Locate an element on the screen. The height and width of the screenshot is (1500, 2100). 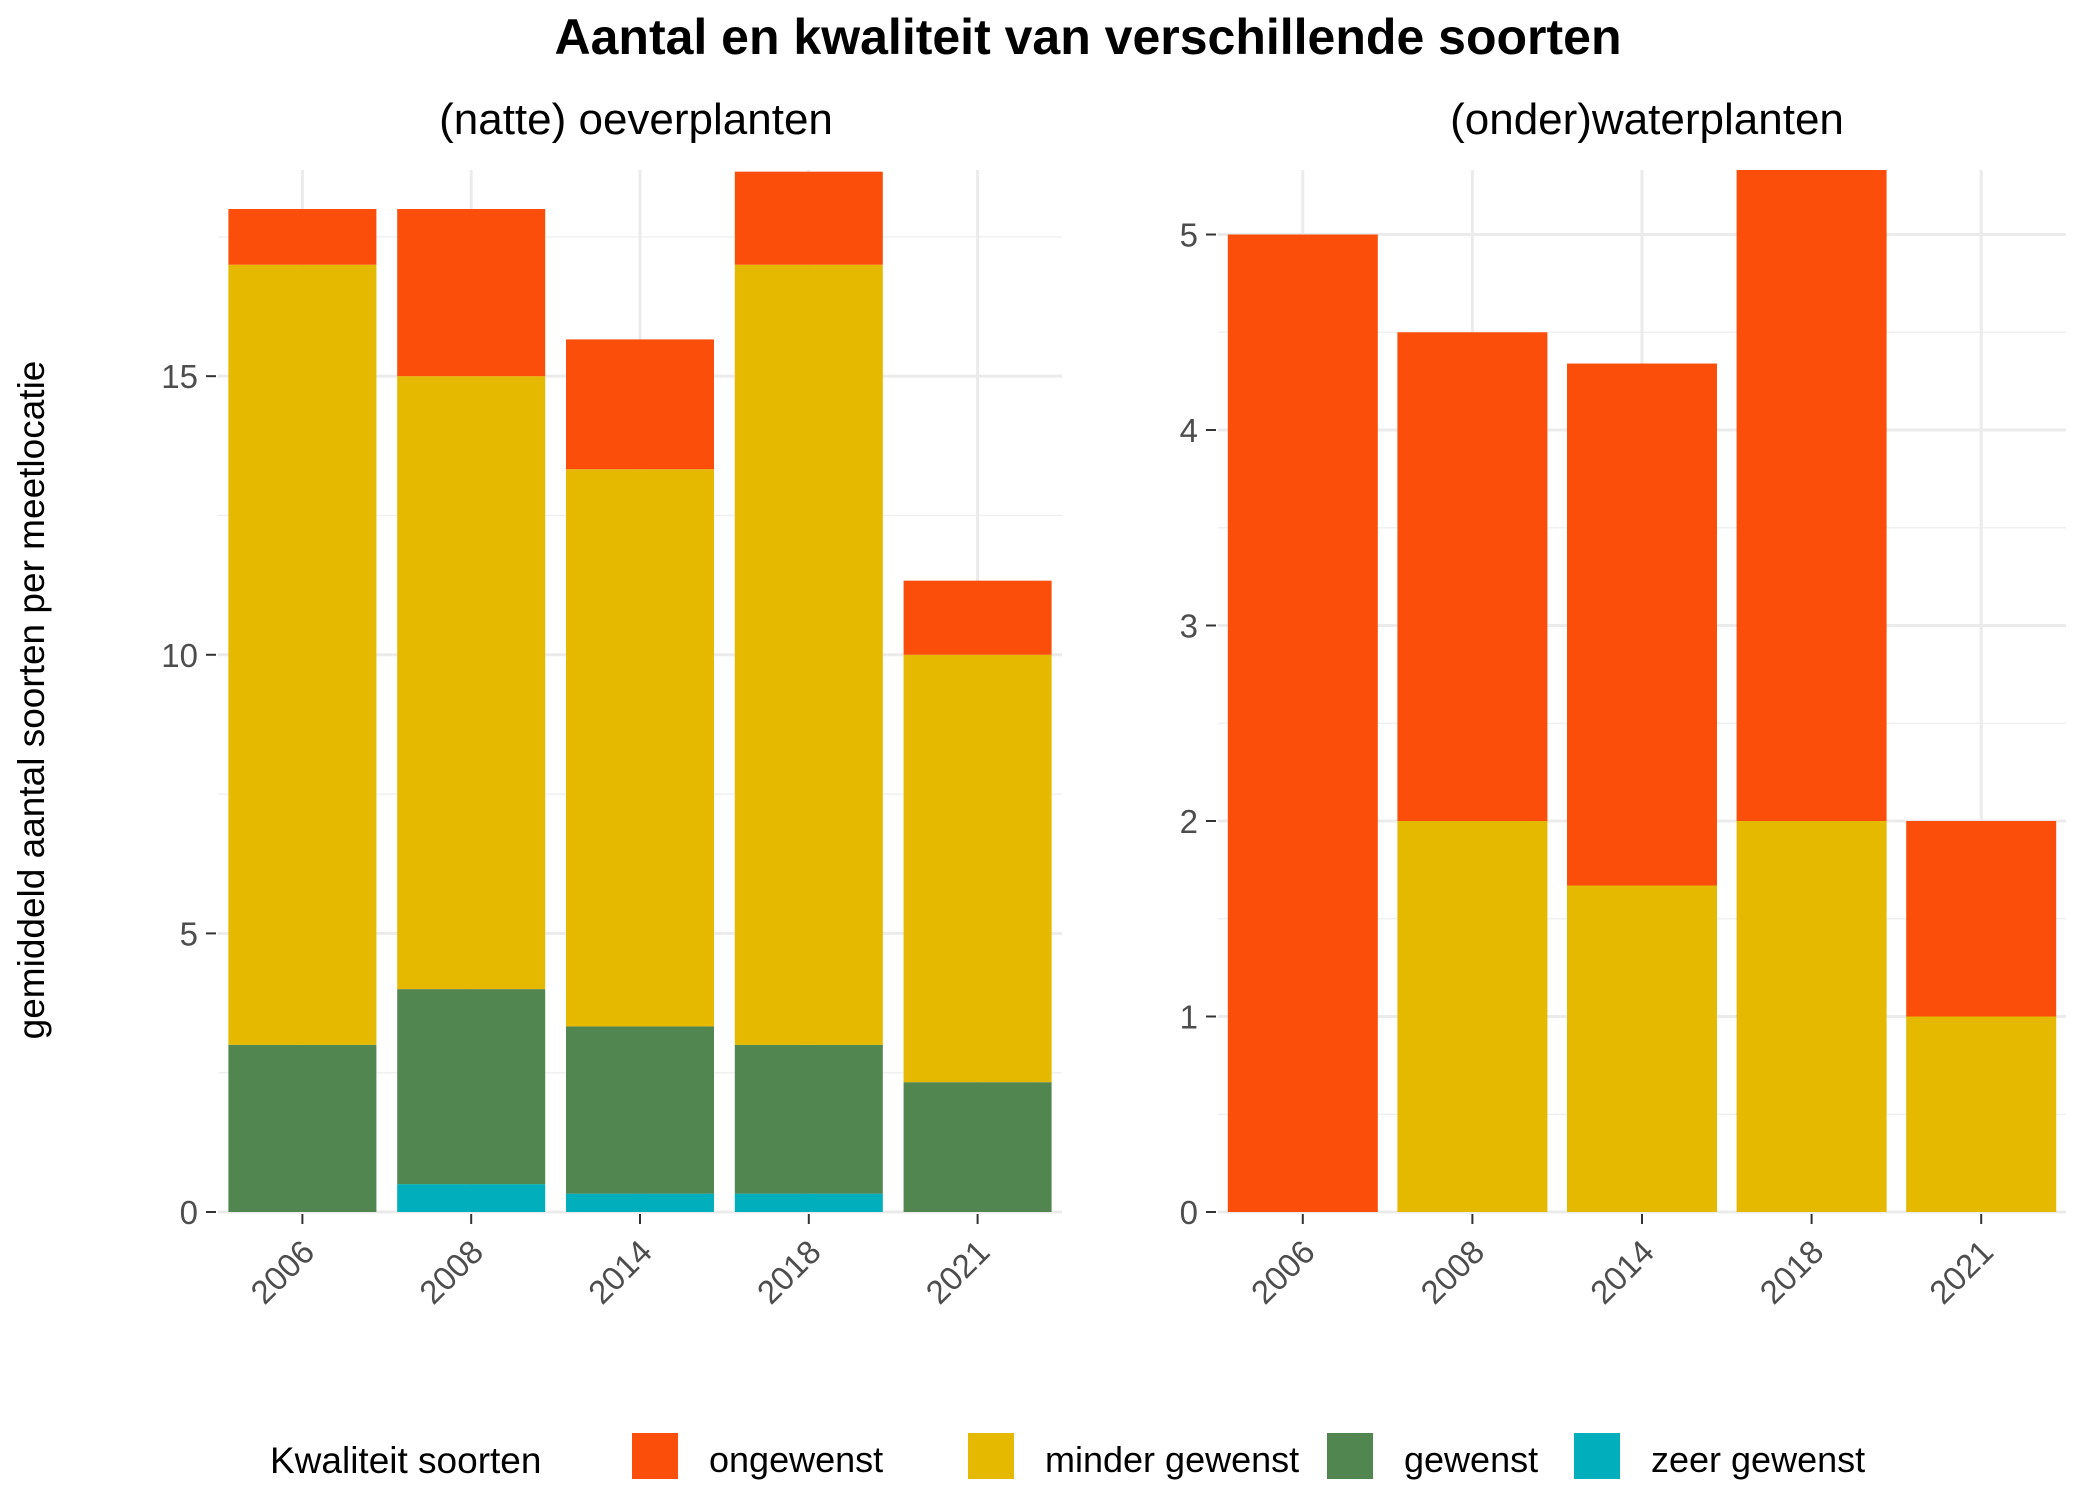
panel-subtitle: (onder)waterplanten is located at coordinates (1647, 119).